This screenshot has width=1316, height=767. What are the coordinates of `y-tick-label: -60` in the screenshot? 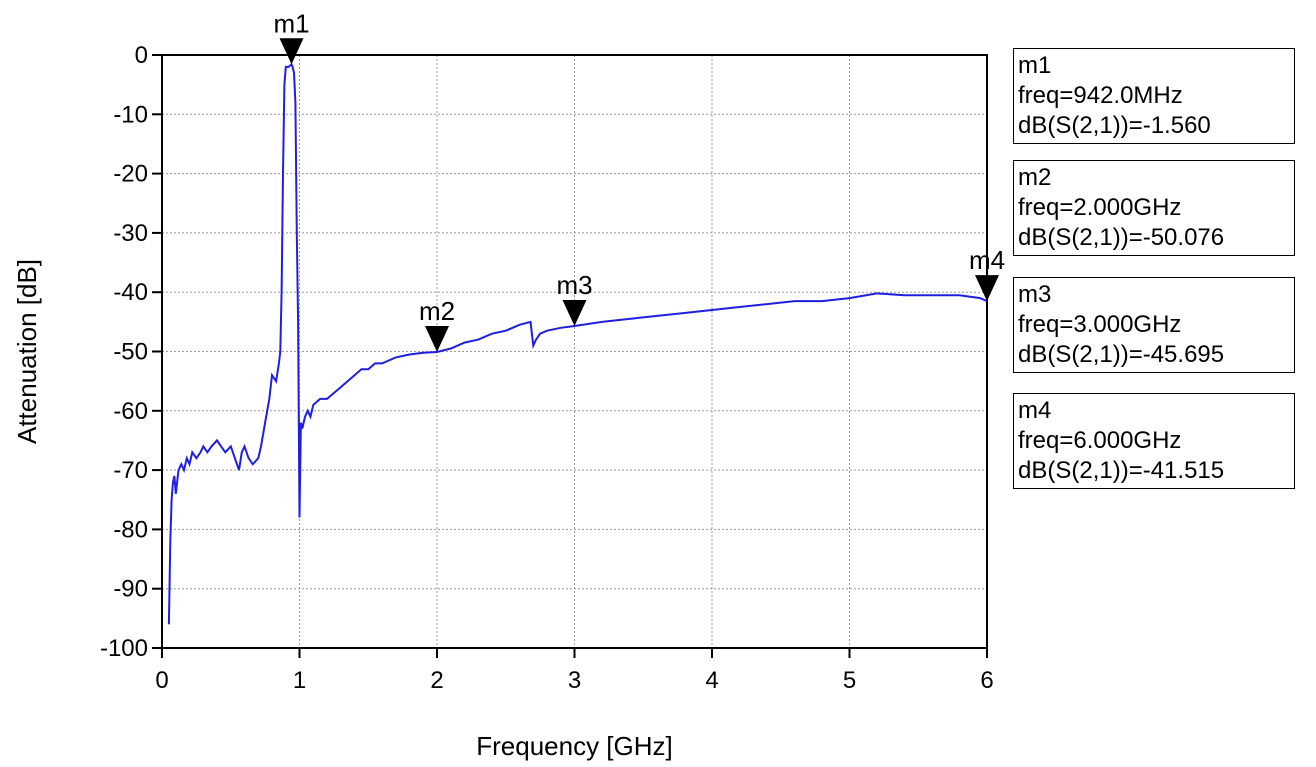 It's located at (130, 411).